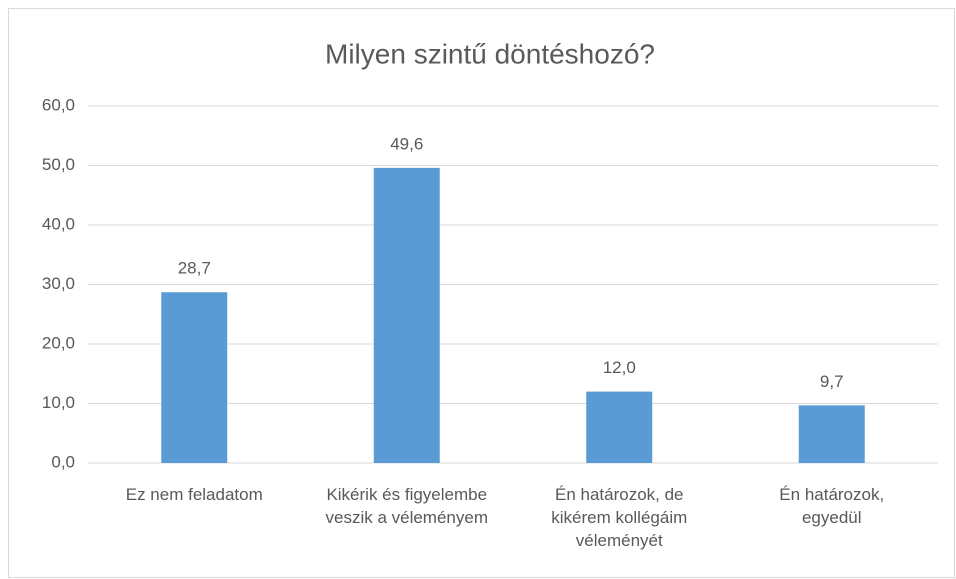  What do you see at coordinates (406, 143) in the screenshot?
I see `data-label: 49,6` at bounding box center [406, 143].